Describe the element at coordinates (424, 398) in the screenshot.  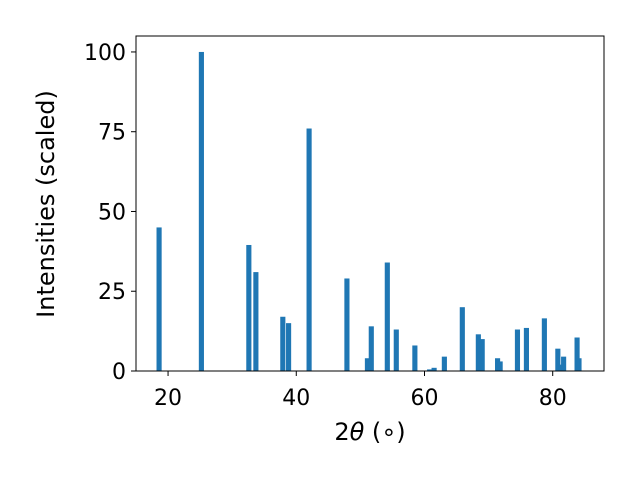
I see `x-tick-label: 60` at that location.